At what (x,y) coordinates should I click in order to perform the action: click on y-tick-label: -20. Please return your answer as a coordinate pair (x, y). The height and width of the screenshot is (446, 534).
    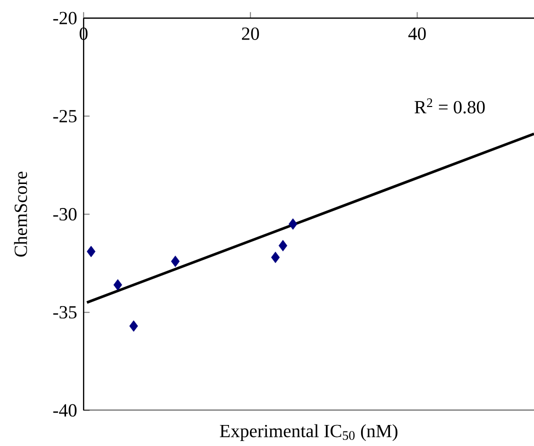
    Looking at the image, I should click on (65, 18).